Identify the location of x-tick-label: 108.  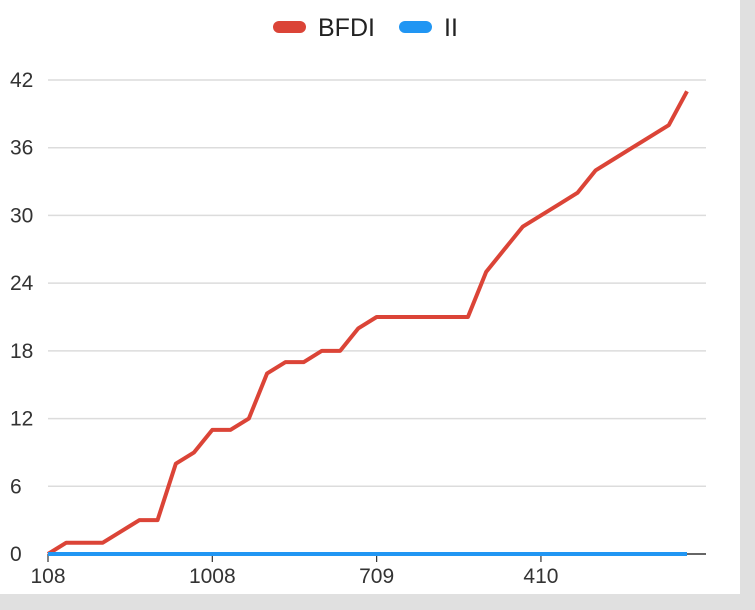
(47, 576).